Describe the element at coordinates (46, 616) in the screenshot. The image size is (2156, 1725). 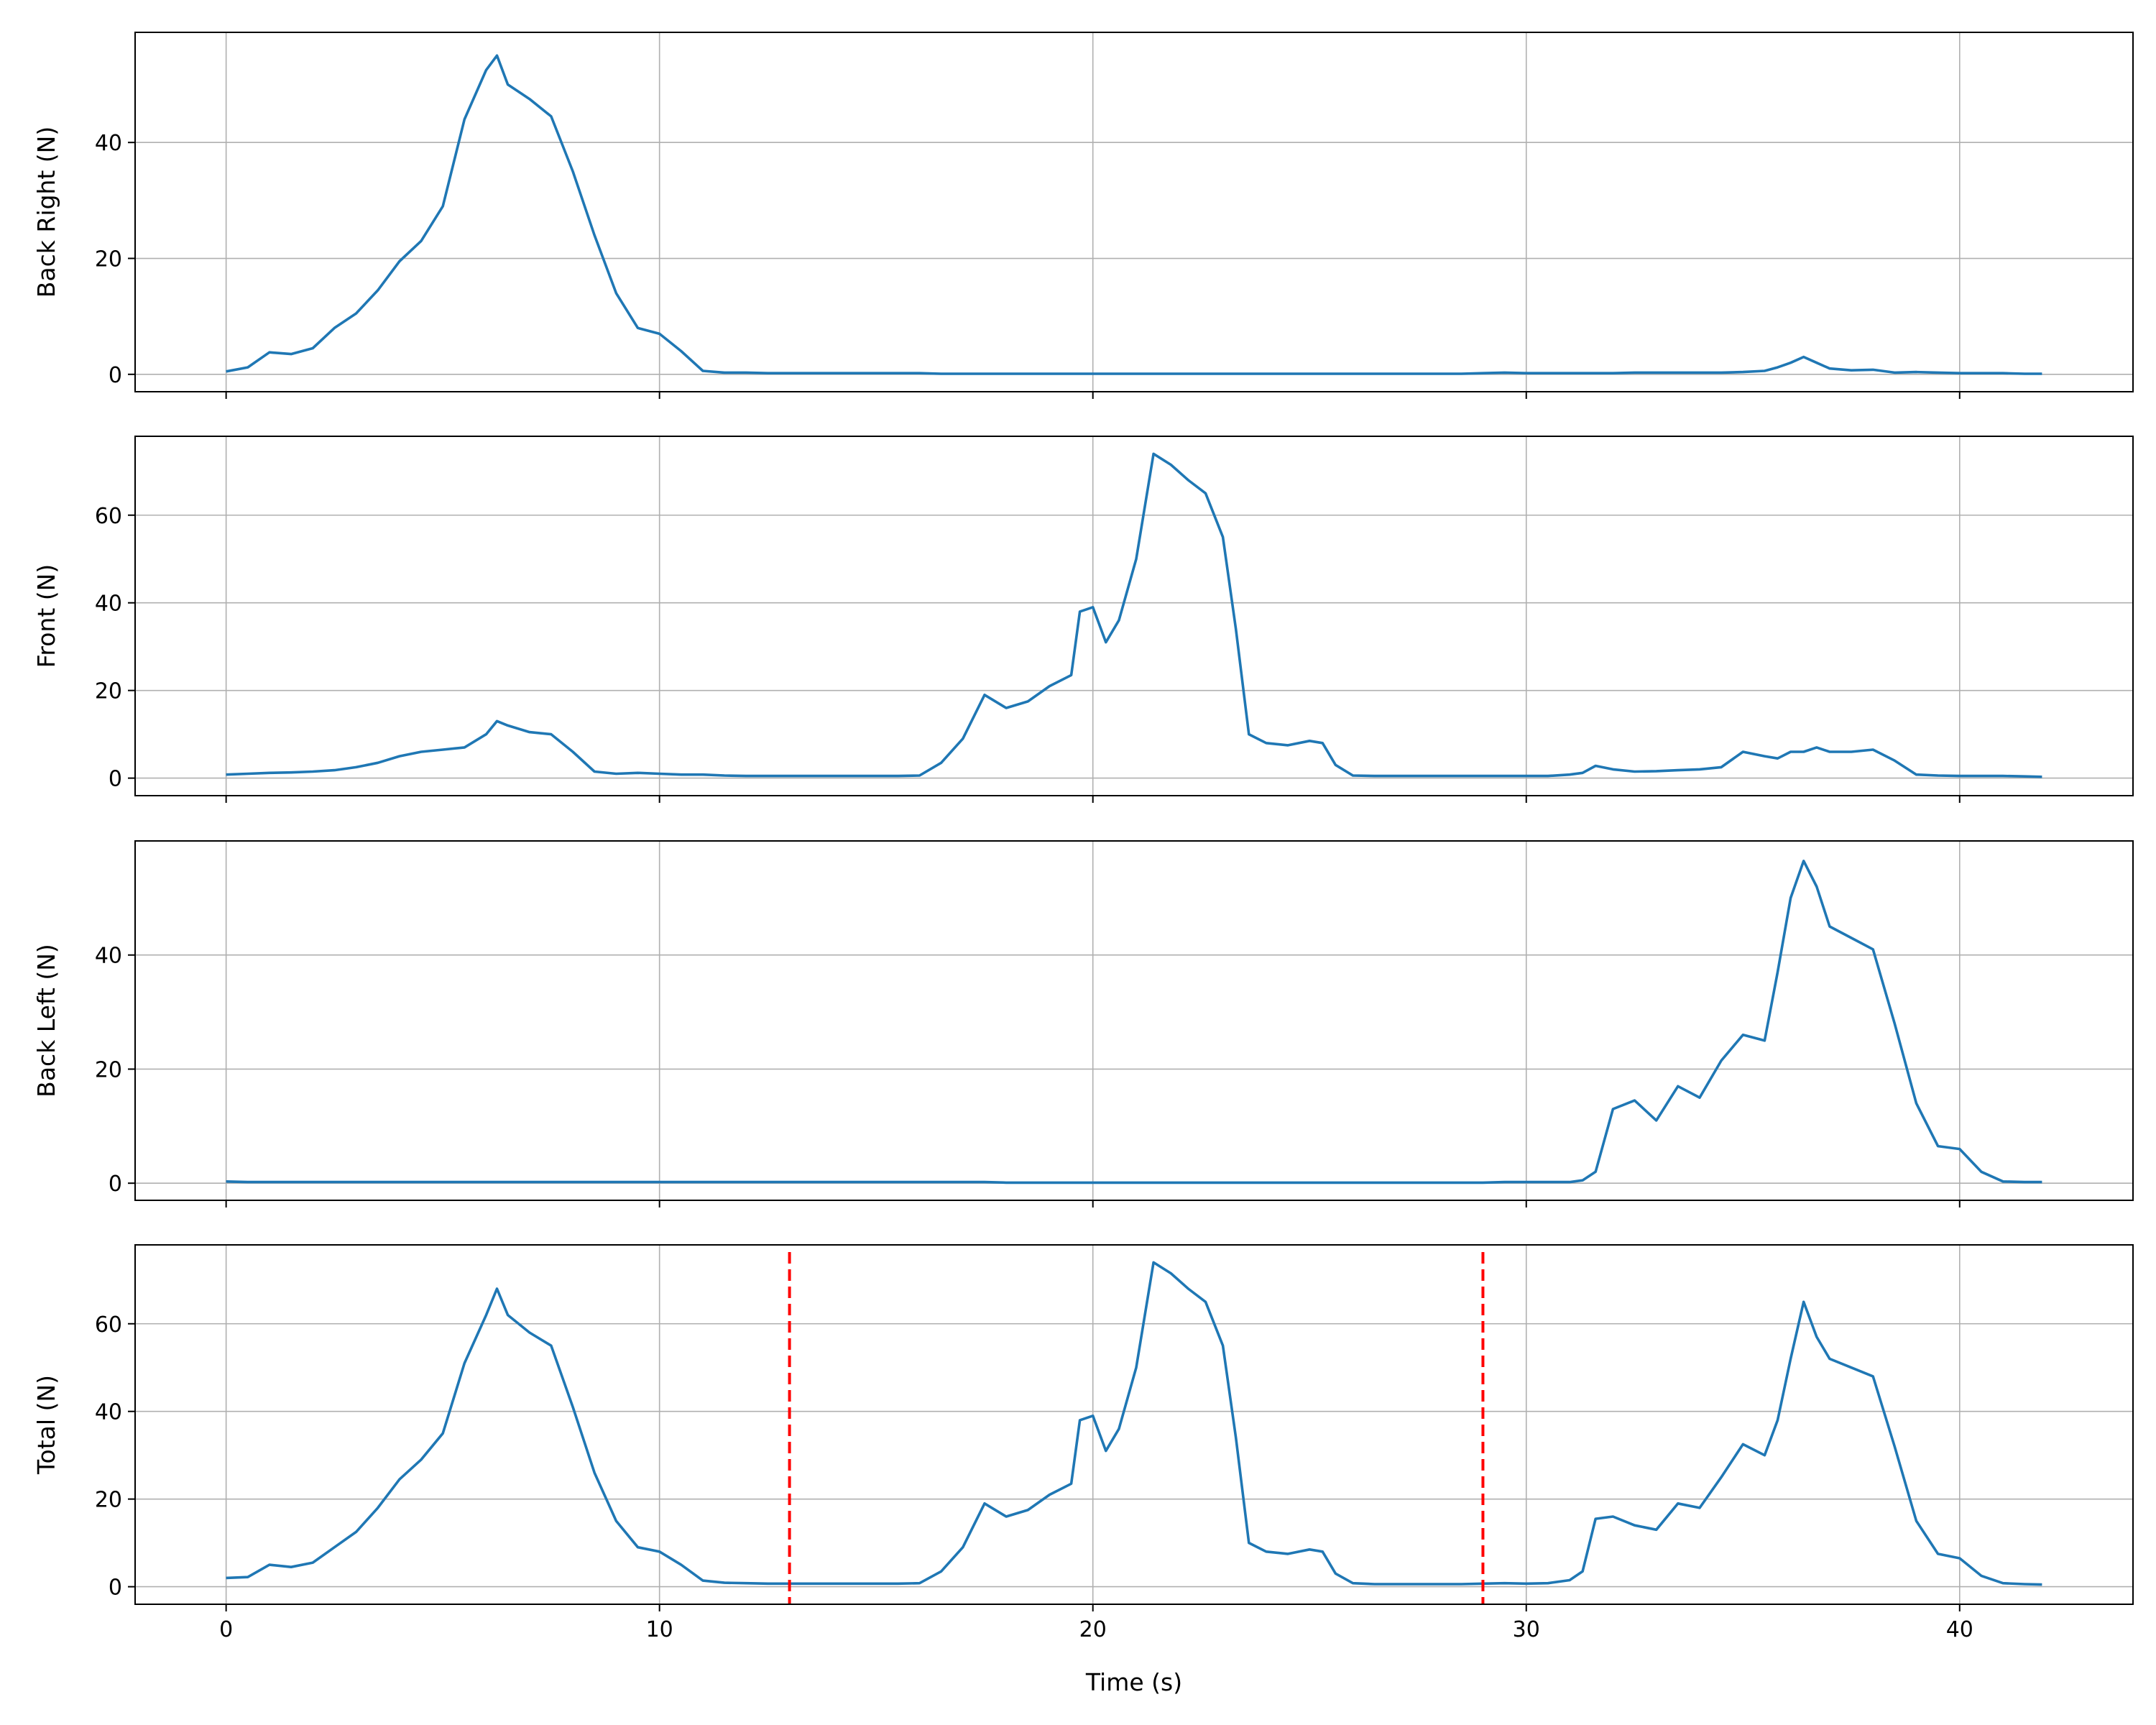
I see `y-axis-label-front: Front (N)` at that location.